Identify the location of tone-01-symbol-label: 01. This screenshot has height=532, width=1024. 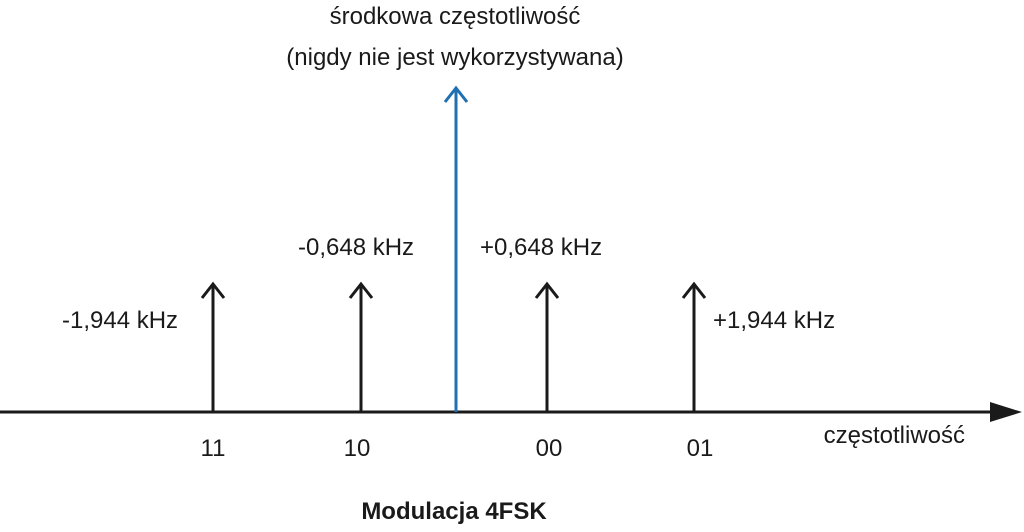
(700, 448).